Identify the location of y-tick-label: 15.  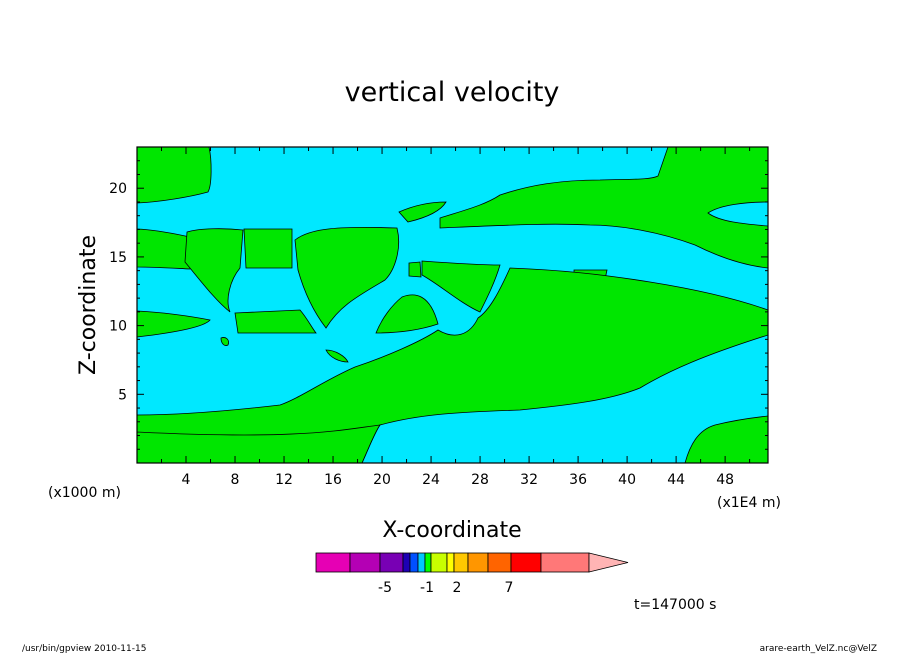
(118, 258).